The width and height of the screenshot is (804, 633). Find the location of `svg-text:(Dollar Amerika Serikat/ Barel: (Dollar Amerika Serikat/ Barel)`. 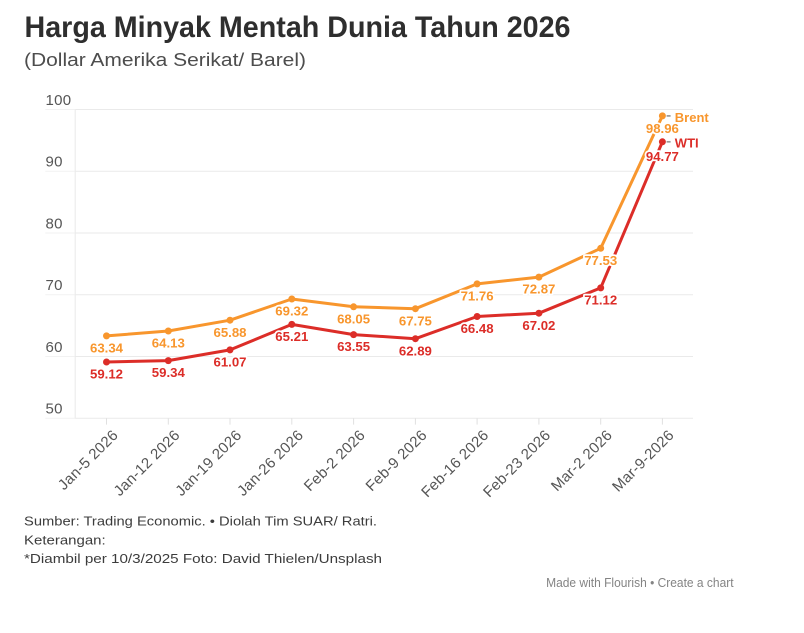

svg-text:(Dollar Amerika Serikat/ Barel: (Dollar Amerika Serikat/ Barel) is located at coordinates (165, 60).